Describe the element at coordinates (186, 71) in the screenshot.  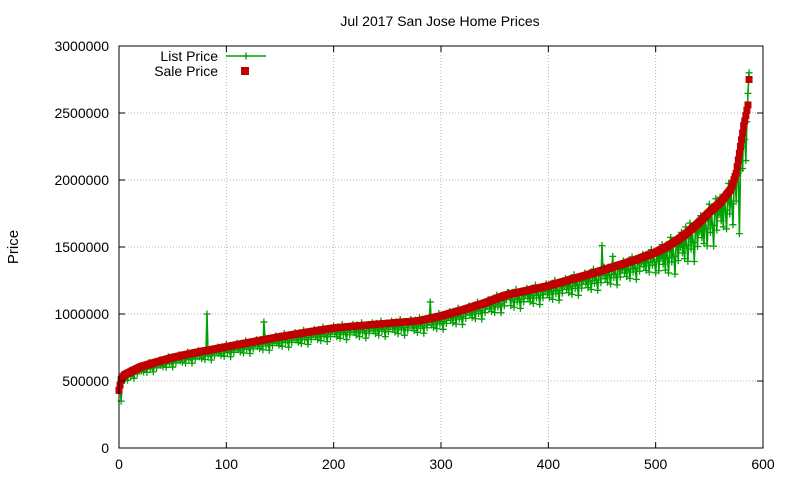
I see `legend-label-sale-price: Sale Price` at that location.